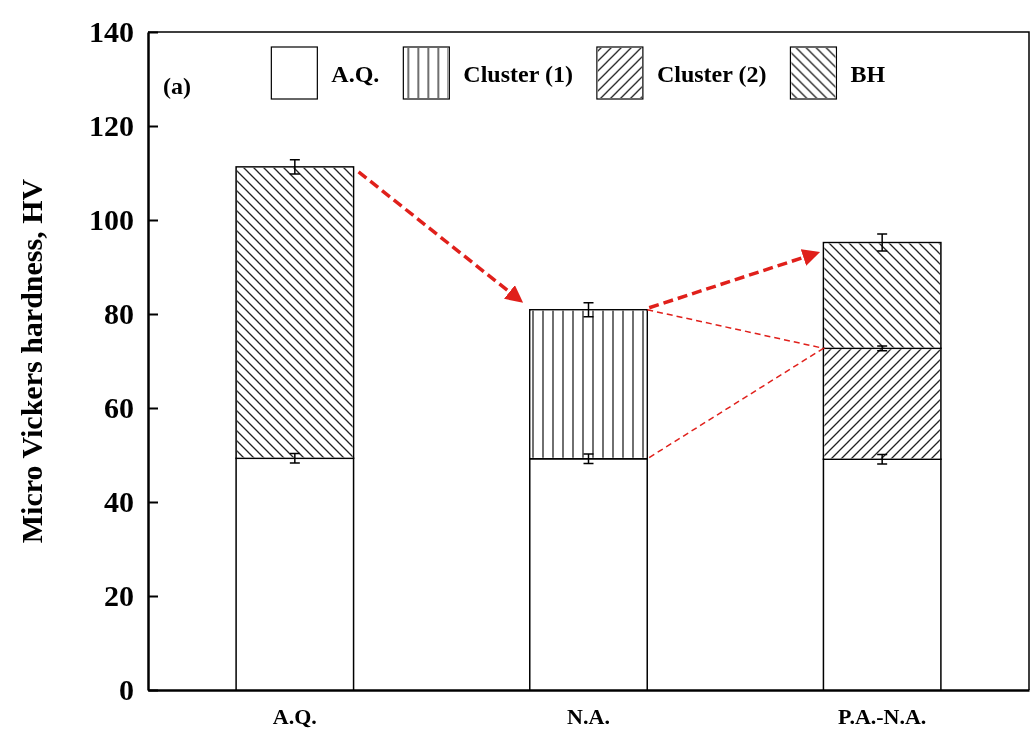  What do you see at coordinates (119, 596) in the screenshot?
I see `y-tick-label: 20` at bounding box center [119, 596].